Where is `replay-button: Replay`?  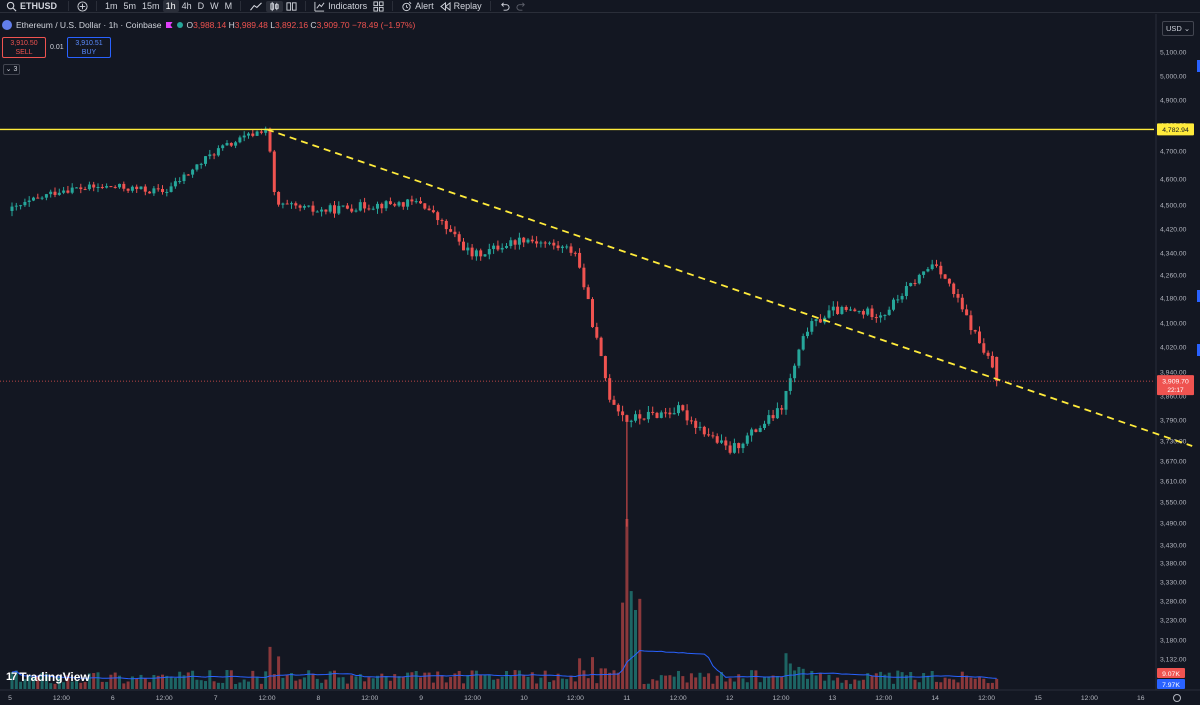
replay-button: Replay is located at coordinates (461, 6).